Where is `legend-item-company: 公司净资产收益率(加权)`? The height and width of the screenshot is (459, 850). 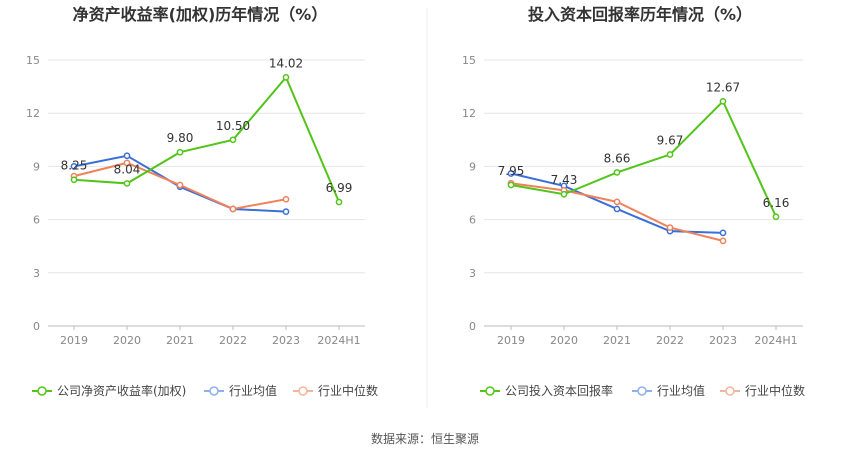
legend-item-company: 公司净资产收益率(加权) is located at coordinates (109, 390).